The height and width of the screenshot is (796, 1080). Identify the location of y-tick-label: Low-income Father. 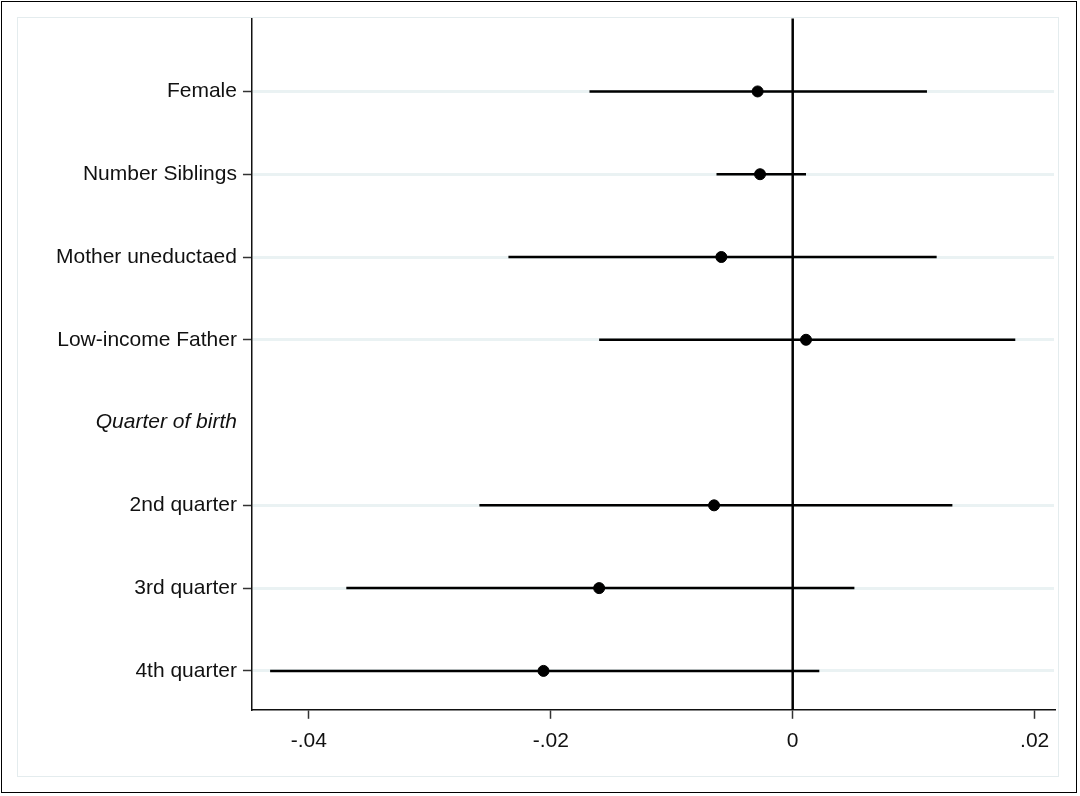
(147, 338).